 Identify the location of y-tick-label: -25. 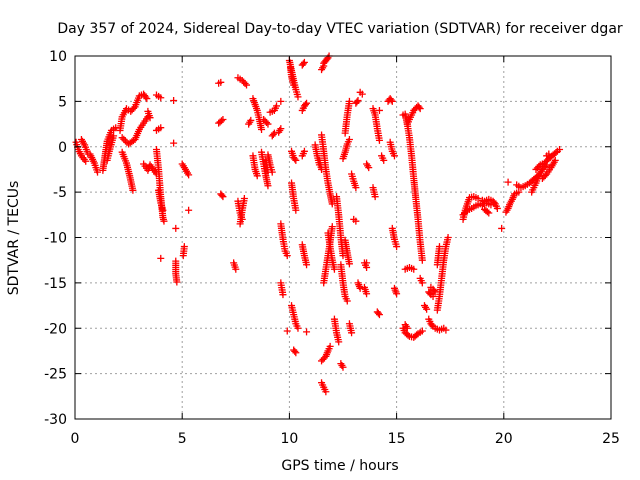
(55, 375).